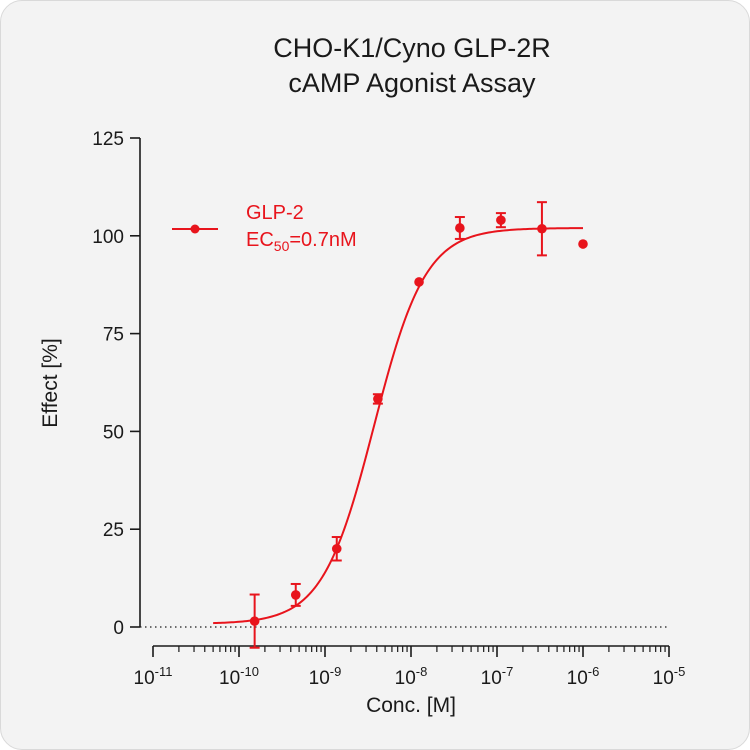 This screenshot has width=750, height=750. I want to click on y-tick-label: 0, so click(118, 628).